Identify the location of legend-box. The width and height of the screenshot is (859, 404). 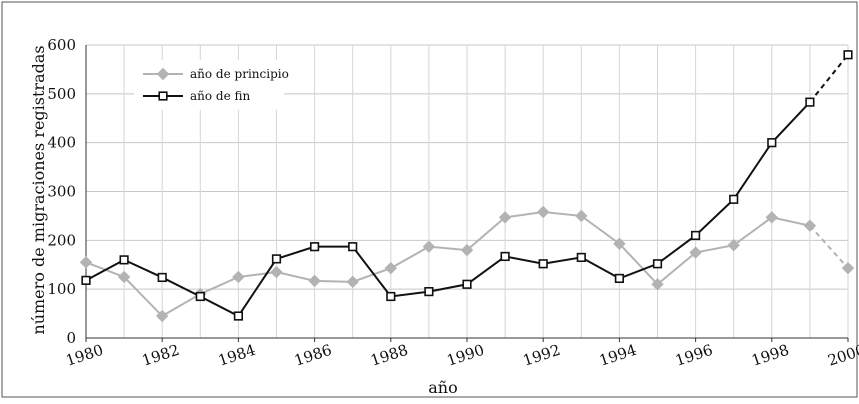
(209, 85).